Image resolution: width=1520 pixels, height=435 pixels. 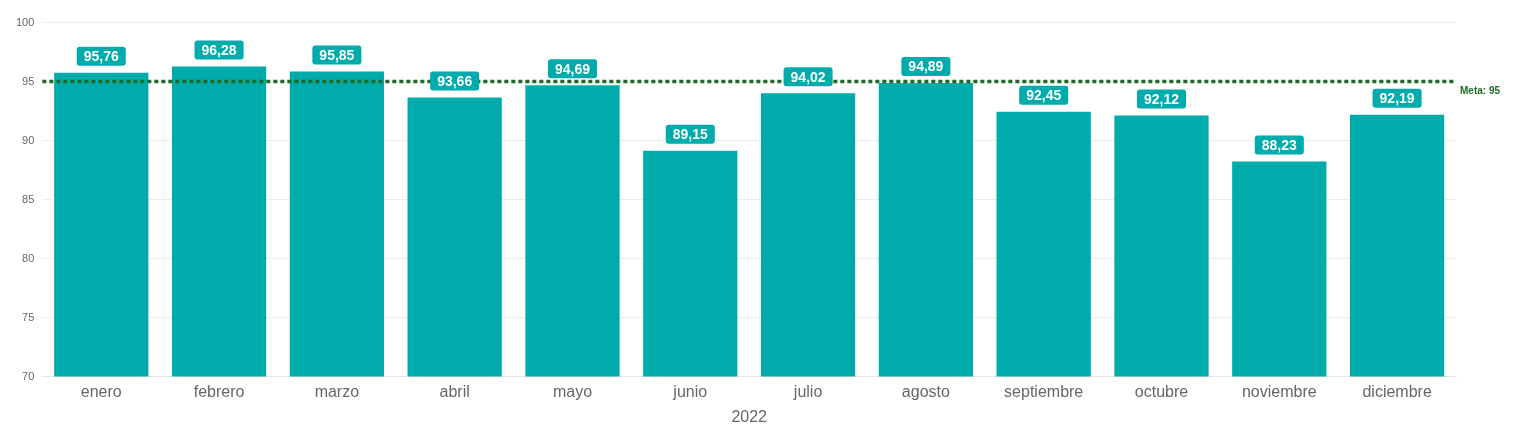 I want to click on x-tick-label: octubre, so click(x=1161, y=391).